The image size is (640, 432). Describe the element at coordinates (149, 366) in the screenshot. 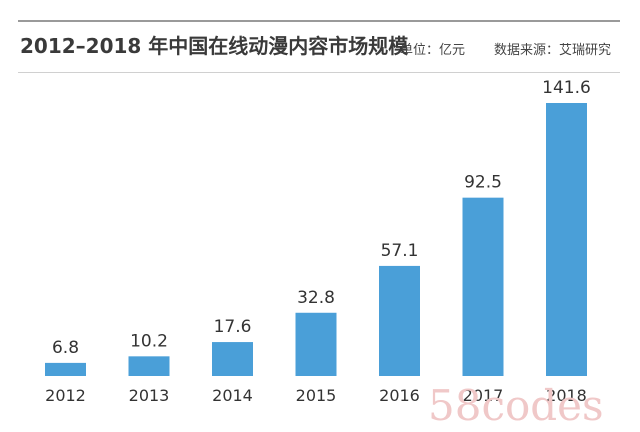

I see `bar-2013` at that location.